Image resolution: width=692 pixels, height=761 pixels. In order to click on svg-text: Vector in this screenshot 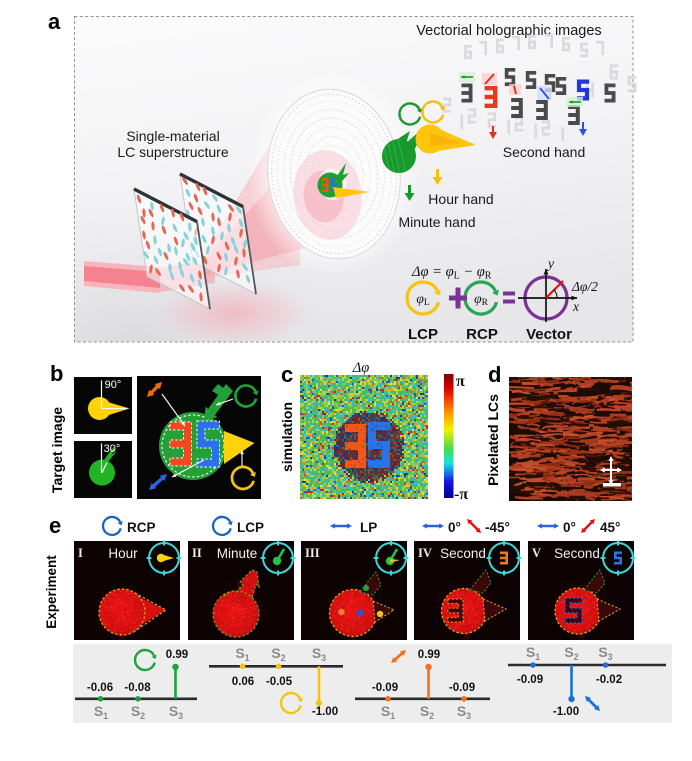, I will do `click(549, 334)`.